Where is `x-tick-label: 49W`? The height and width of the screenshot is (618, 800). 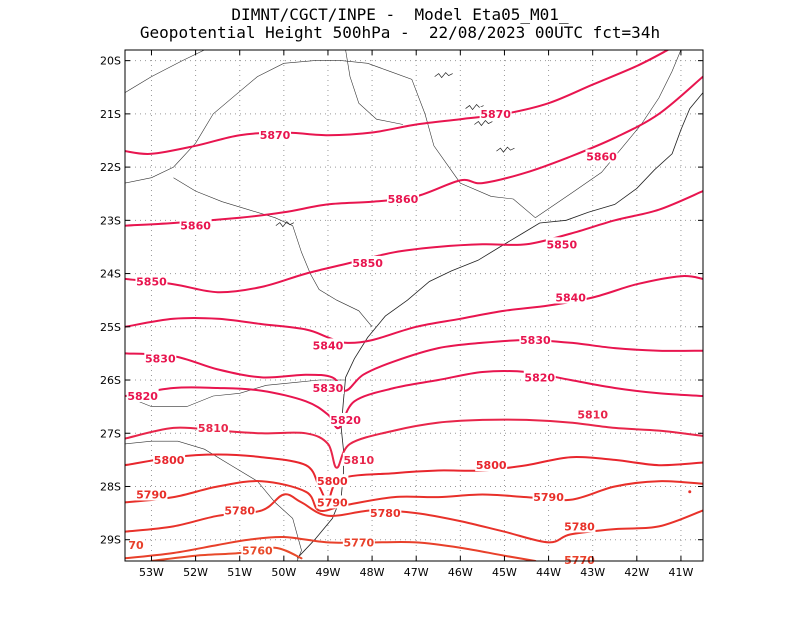 x-tick-label: 49W is located at coordinates (328, 572).